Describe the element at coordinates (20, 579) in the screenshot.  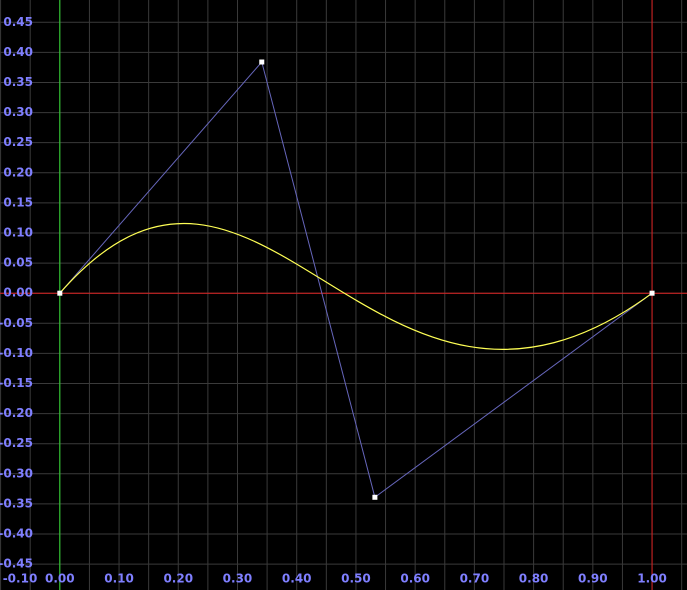
I see `x-tick-label: -0.10` at that location.